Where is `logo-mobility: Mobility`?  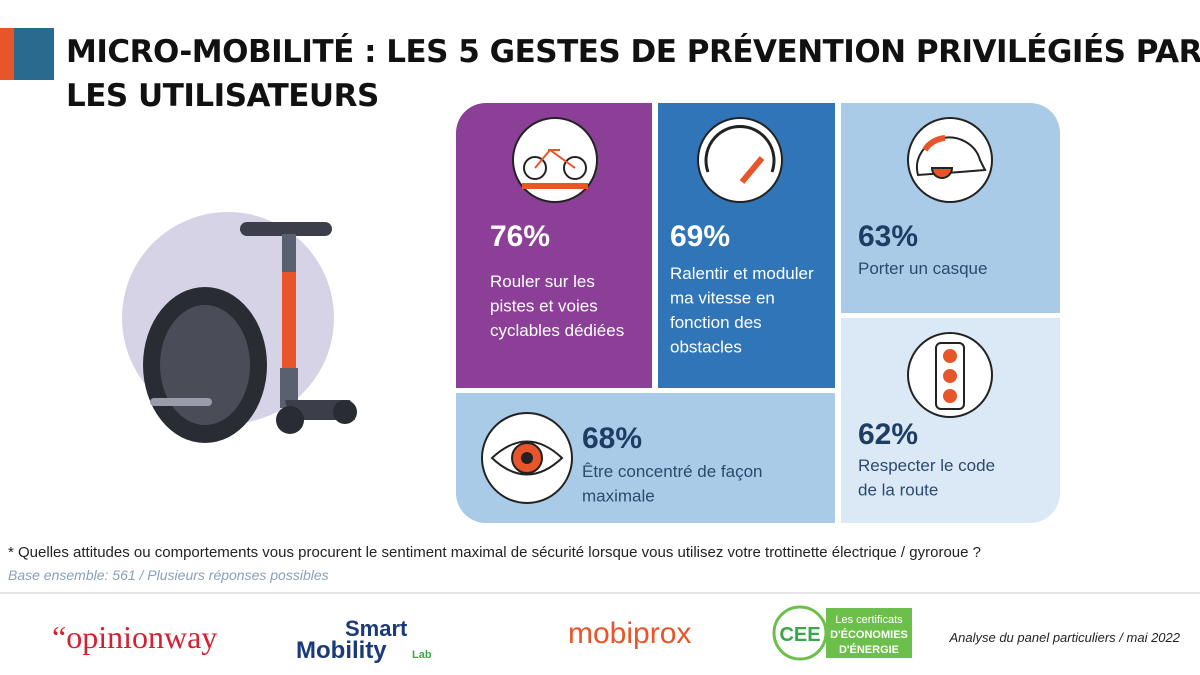 logo-mobility: Mobility is located at coordinates (341, 650).